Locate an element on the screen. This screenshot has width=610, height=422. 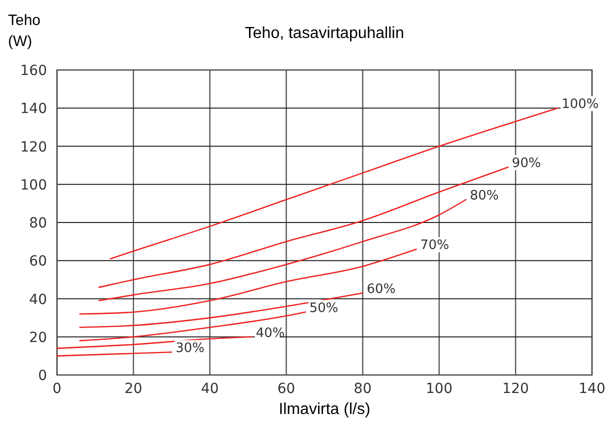
x-tick-label: 60 is located at coordinates (286, 389).